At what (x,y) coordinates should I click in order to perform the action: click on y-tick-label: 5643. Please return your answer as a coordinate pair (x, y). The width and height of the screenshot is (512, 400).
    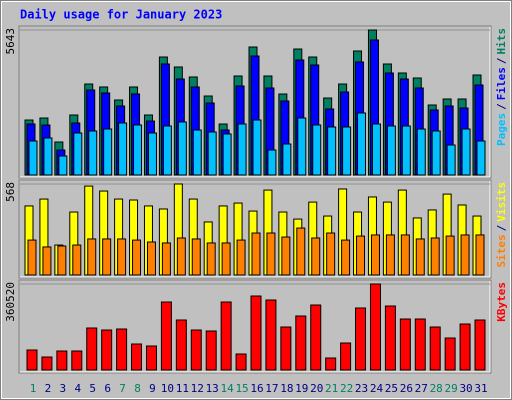
    Looking at the image, I should click on (10, 41).